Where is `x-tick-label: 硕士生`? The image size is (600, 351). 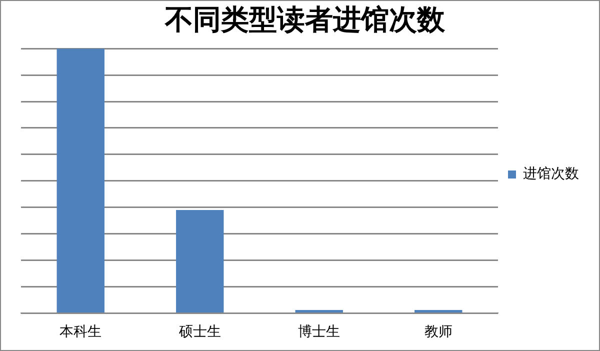
x-tick-label: 硕士生 is located at coordinates (199, 332).